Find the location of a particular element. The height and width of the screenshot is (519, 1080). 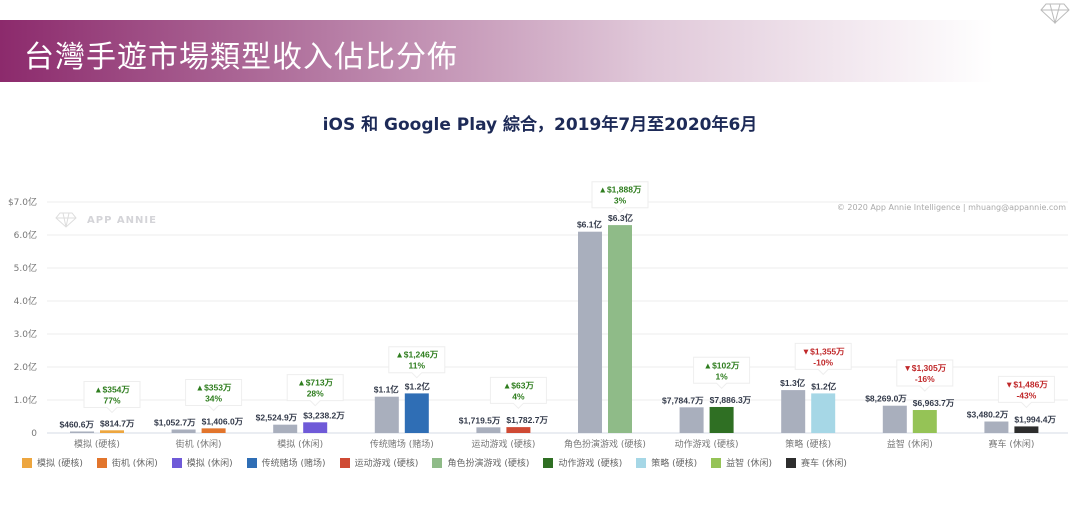

change-amount: ▲$1,888万 is located at coordinates (620, 190).